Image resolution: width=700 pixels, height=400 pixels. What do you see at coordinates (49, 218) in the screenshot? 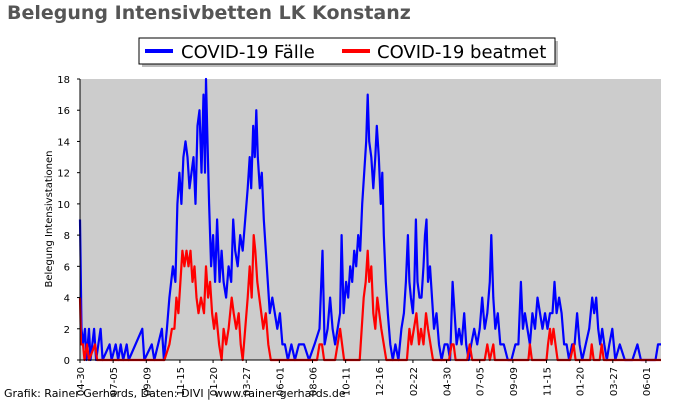
I see `y-axis-label: Belegung Intensivstationen` at bounding box center [49, 218].